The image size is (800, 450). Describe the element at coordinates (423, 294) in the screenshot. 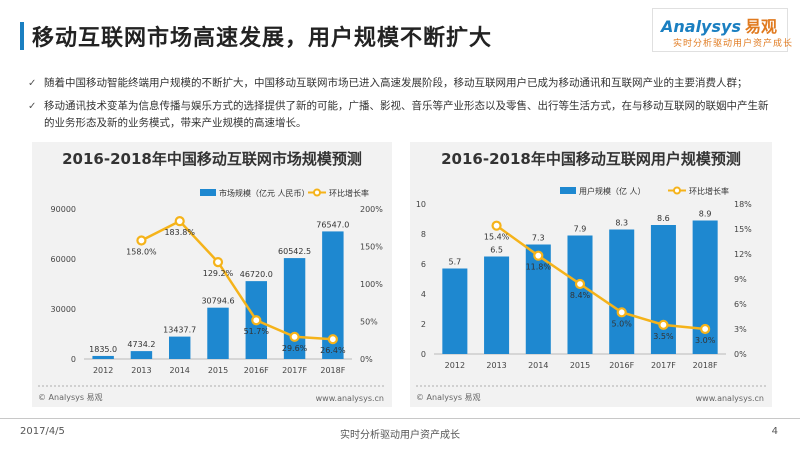

I see `y-left-tick-label: 4` at that location.